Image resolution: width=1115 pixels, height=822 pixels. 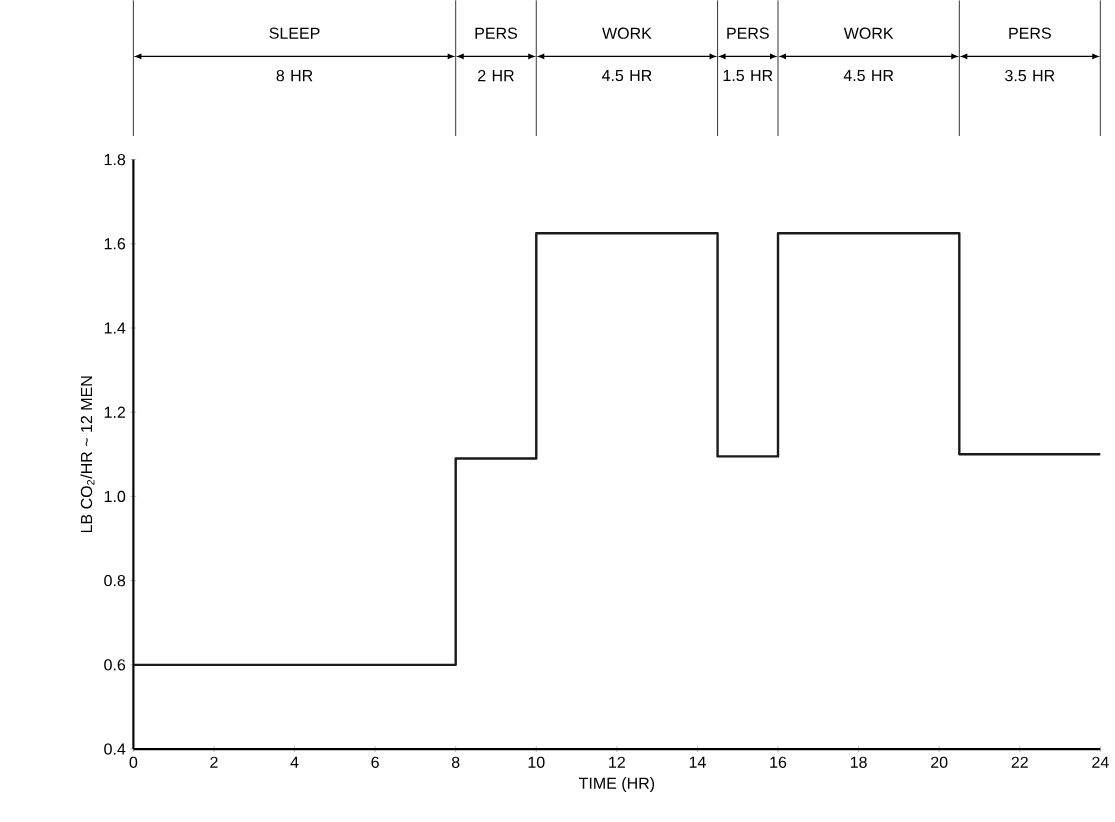 I want to click on x-tick-label: 20, so click(x=939, y=762).